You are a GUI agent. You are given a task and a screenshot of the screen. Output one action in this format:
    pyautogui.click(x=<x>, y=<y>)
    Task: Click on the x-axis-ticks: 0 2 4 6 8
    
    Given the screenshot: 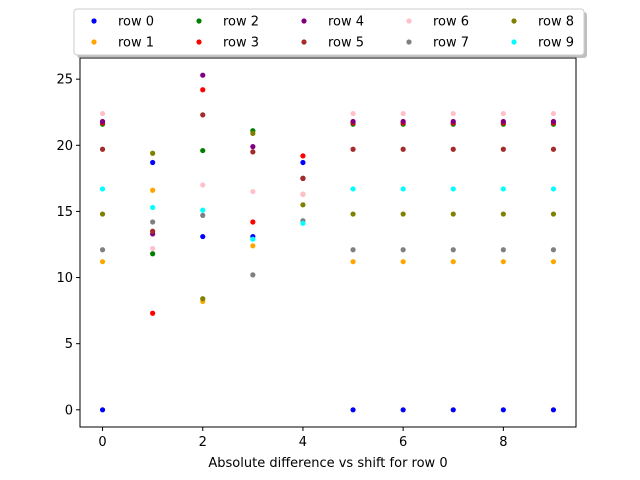 What is the action you would take?
    pyautogui.click(x=302, y=438)
    